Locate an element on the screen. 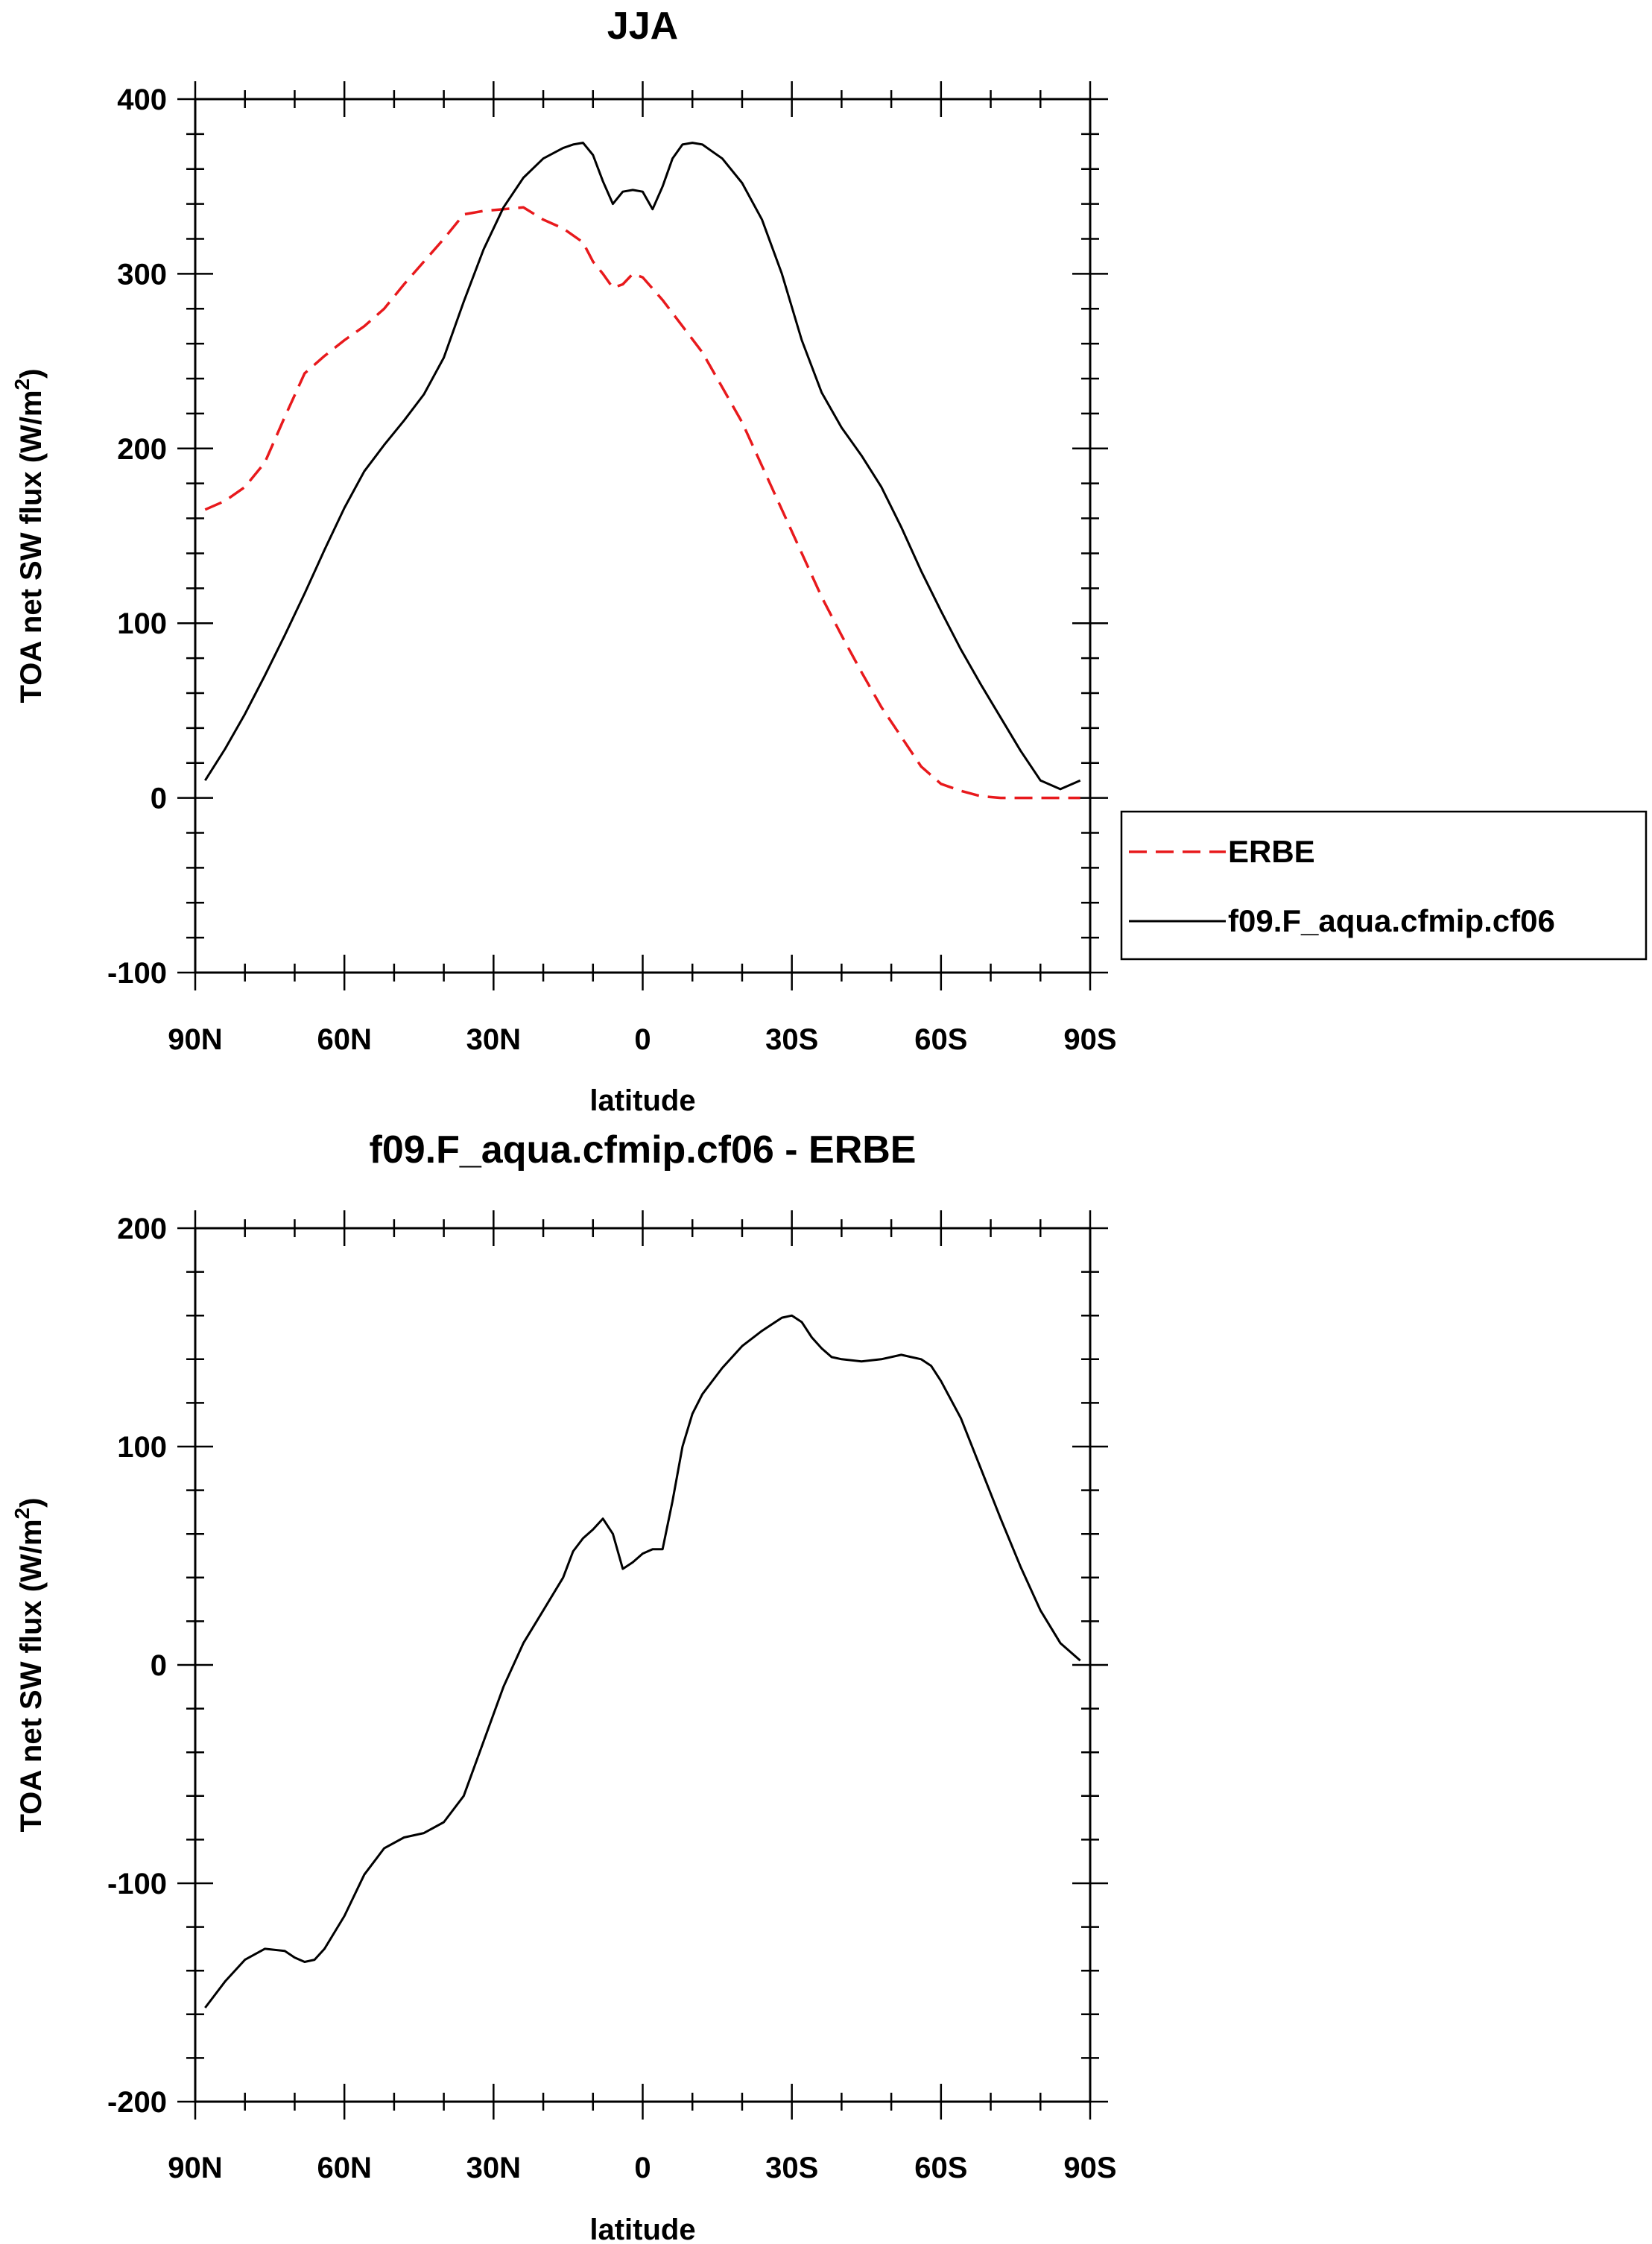 This screenshot has width=1652, height=2244. x-tick-label-bottom: 90N is located at coordinates (195, 2168).